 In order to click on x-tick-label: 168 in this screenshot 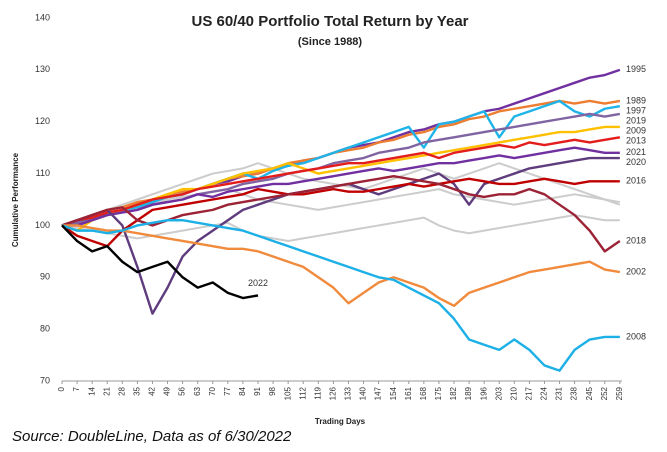, I will do `click(423, 393)`.